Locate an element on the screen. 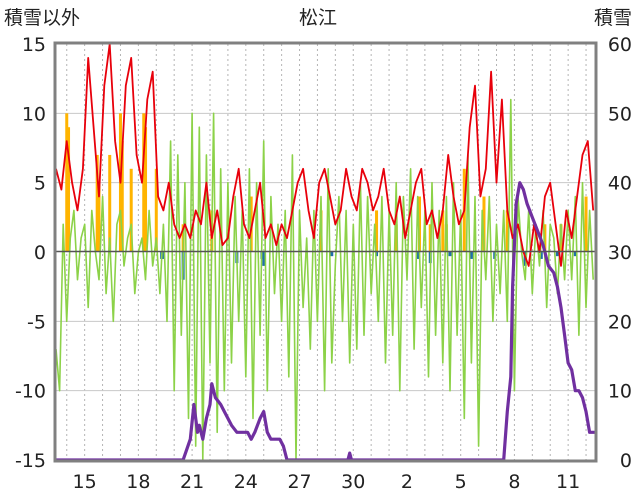  x-tick-label: 5 is located at coordinates (461, 482).